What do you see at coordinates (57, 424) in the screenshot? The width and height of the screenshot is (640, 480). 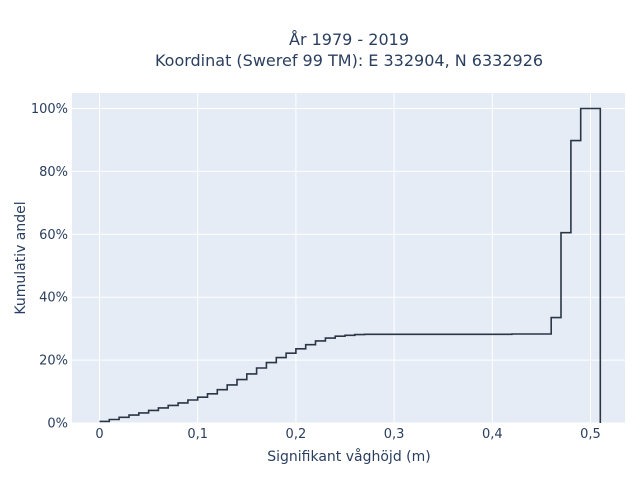 I see `y-tick-label-0: 0%` at bounding box center [57, 424].